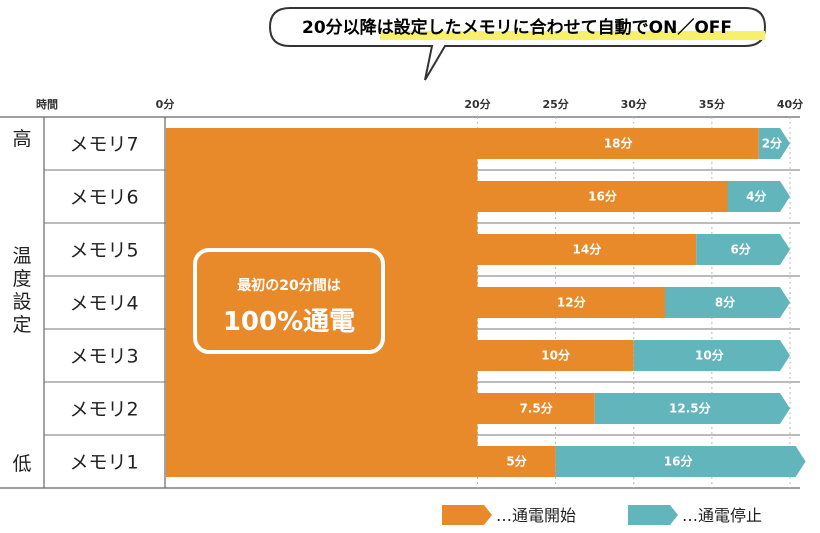  What do you see at coordinates (725, 302) in the screenshot?
I see `bar-off-label: 8分` at bounding box center [725, 302].